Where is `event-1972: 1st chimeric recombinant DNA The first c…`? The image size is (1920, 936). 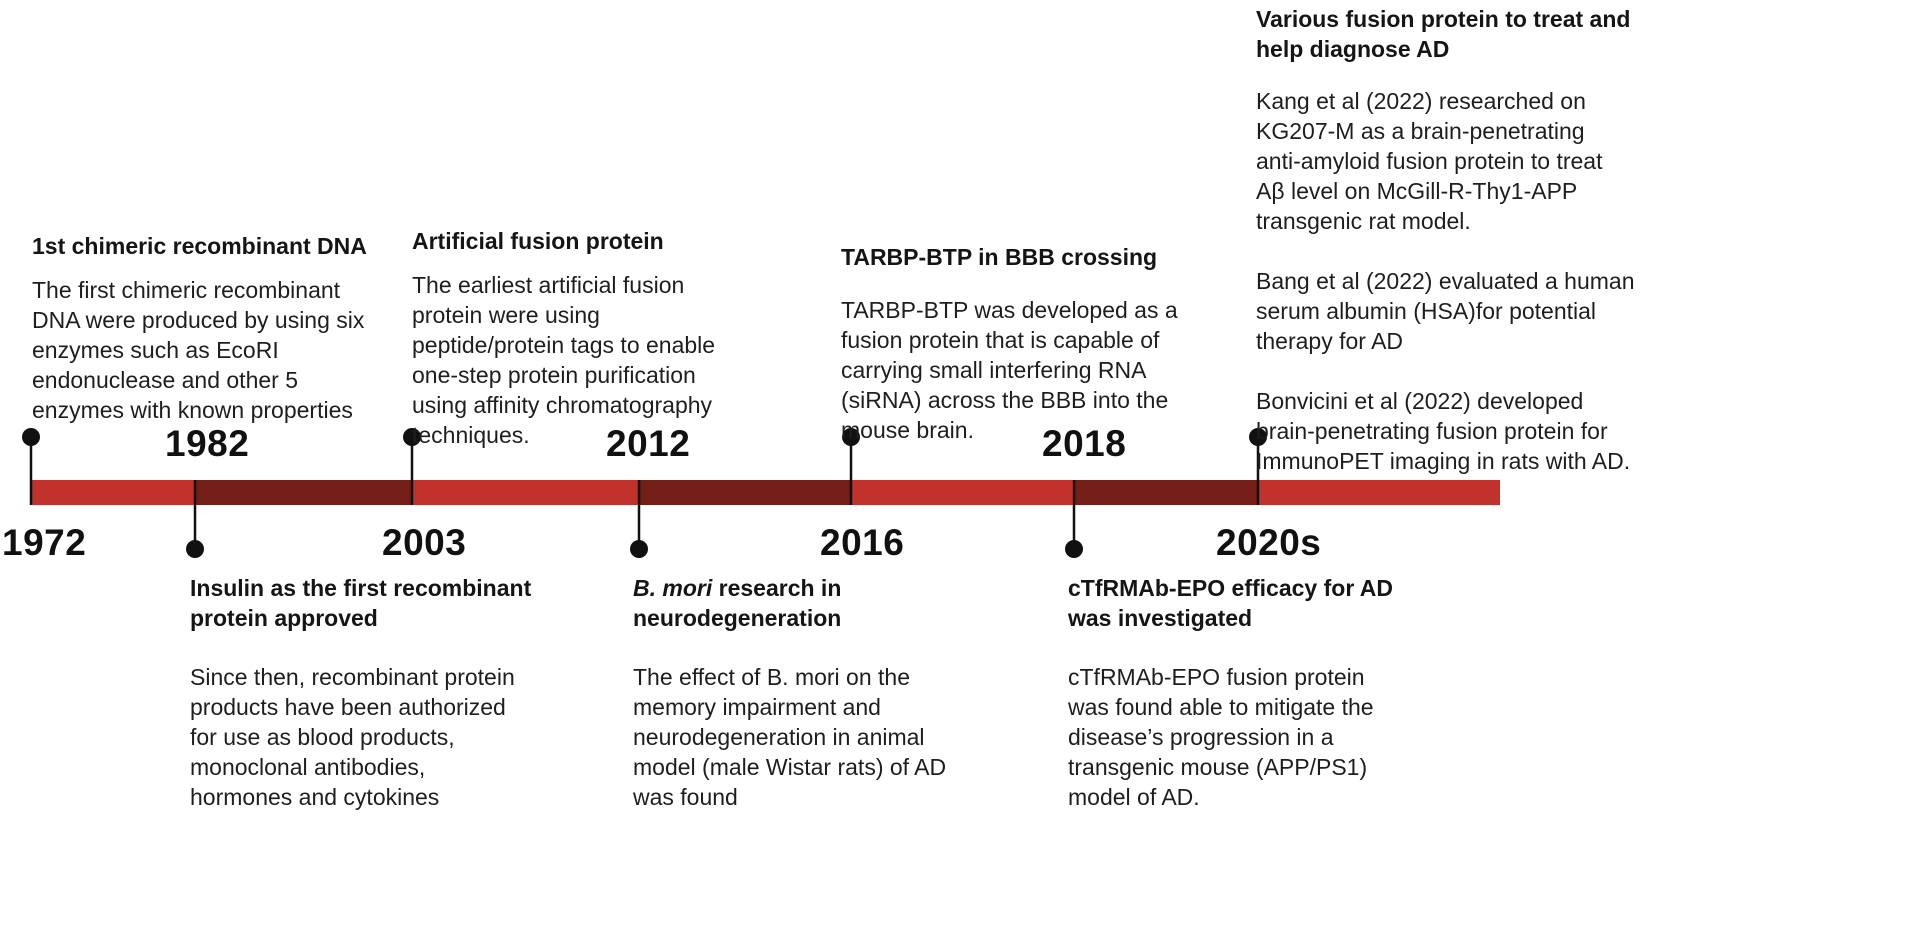
event-1972: 1st chimeric recombinant DNA The first c… is located at coordinates (212, 328).